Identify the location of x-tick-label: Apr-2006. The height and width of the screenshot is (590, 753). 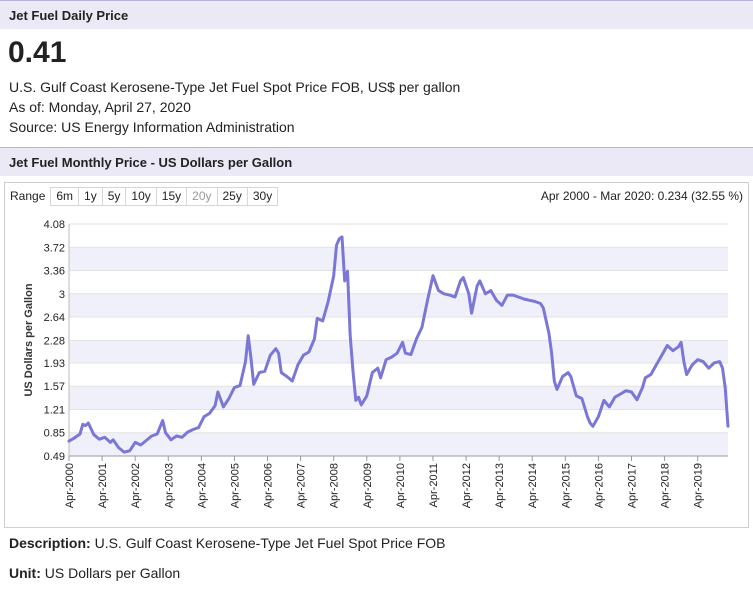
(269, 485).